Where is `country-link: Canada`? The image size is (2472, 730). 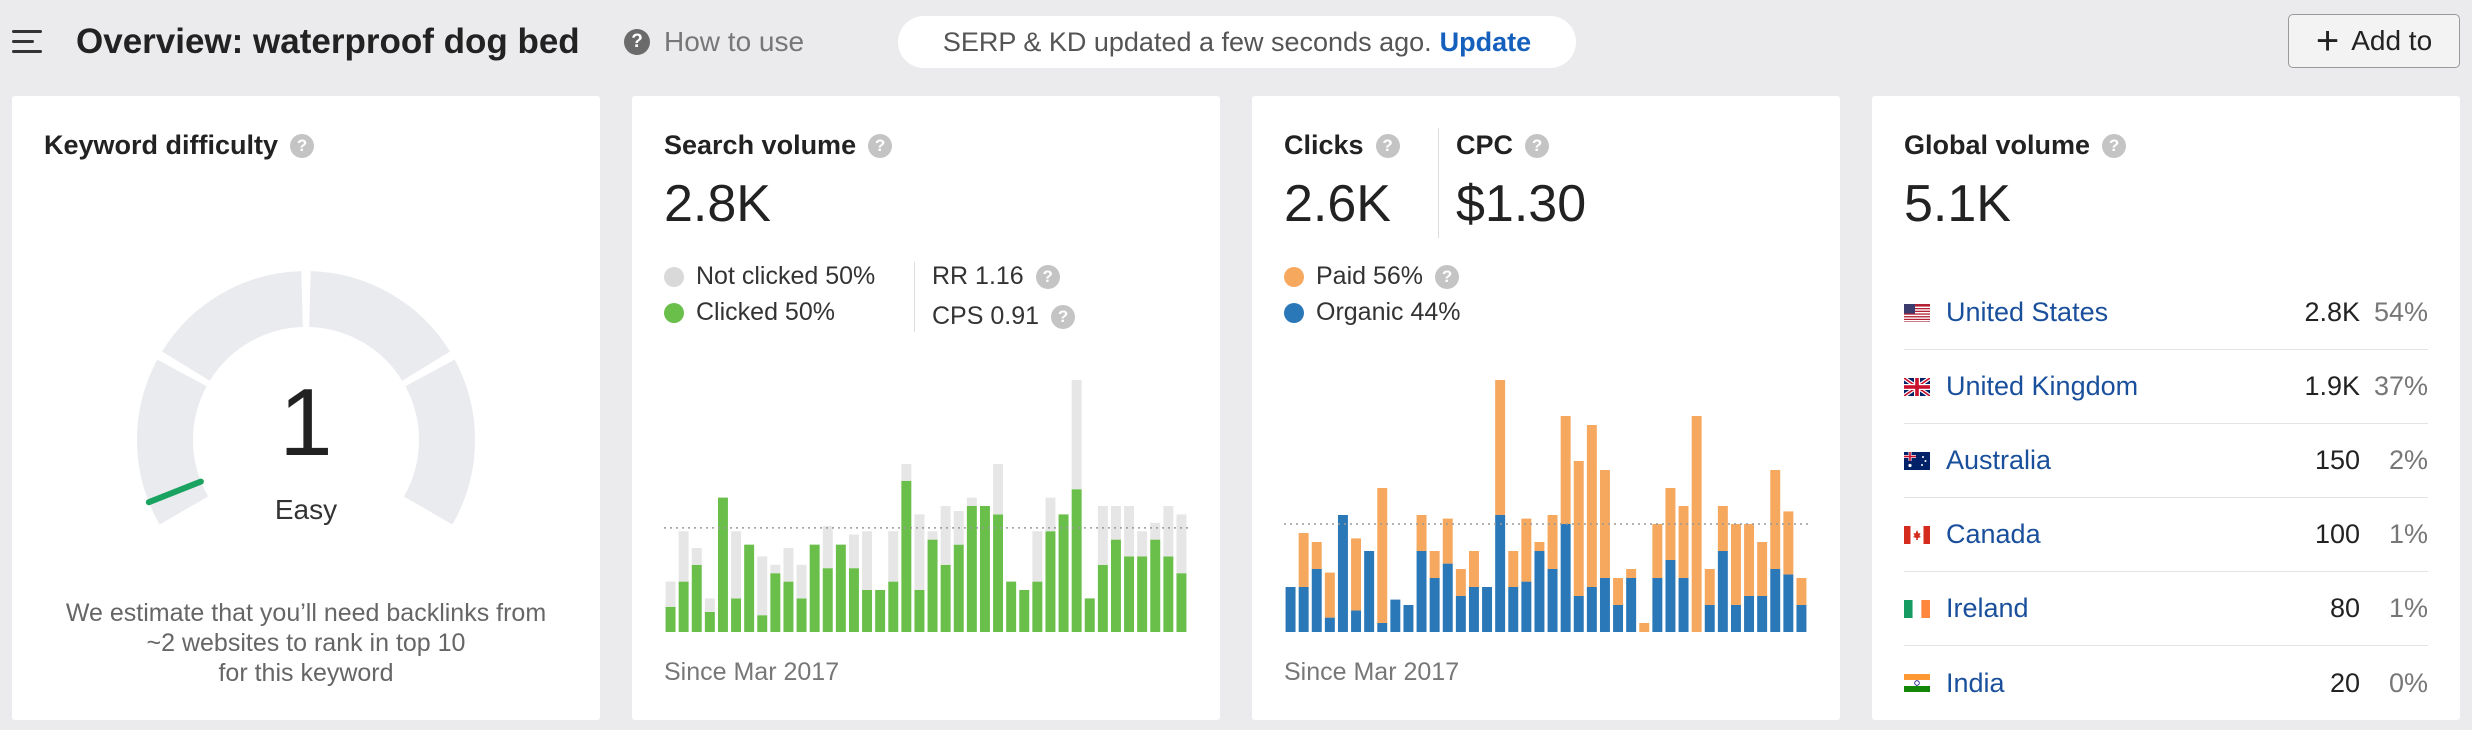
country-link: Canada is located at coordinates (1993, 534).